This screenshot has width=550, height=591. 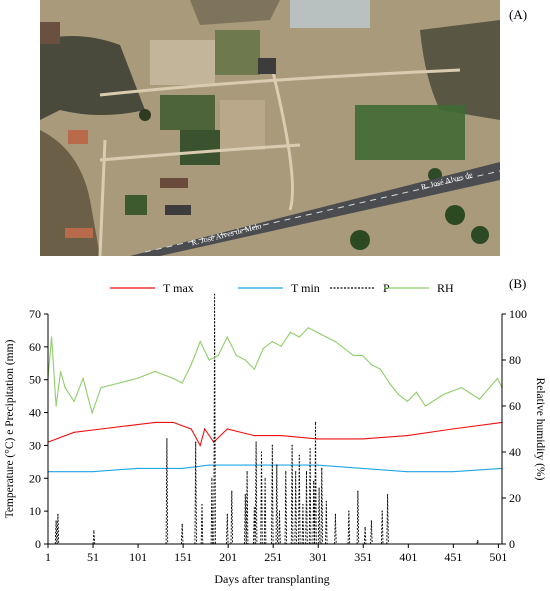 I want to click on series-line-rh, so click(x=275, y=371).